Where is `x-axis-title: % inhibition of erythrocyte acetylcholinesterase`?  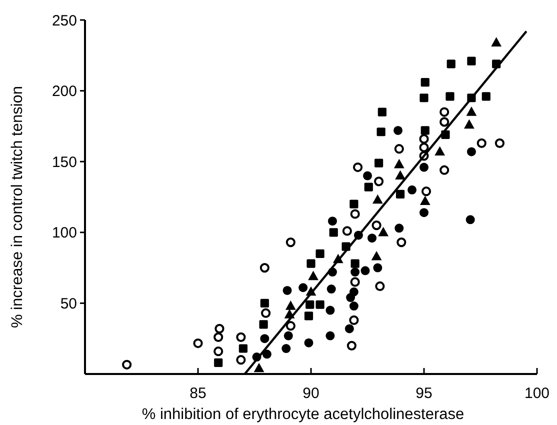 x-axis-title: % inhibition of erythrocyte acetylcholinesterase is located at coordinates (303, 414).